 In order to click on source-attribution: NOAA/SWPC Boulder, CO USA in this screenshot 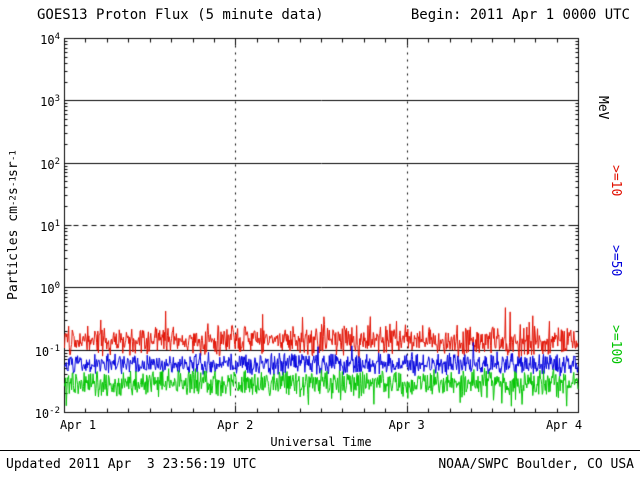, I will do `click(536, 464)`.